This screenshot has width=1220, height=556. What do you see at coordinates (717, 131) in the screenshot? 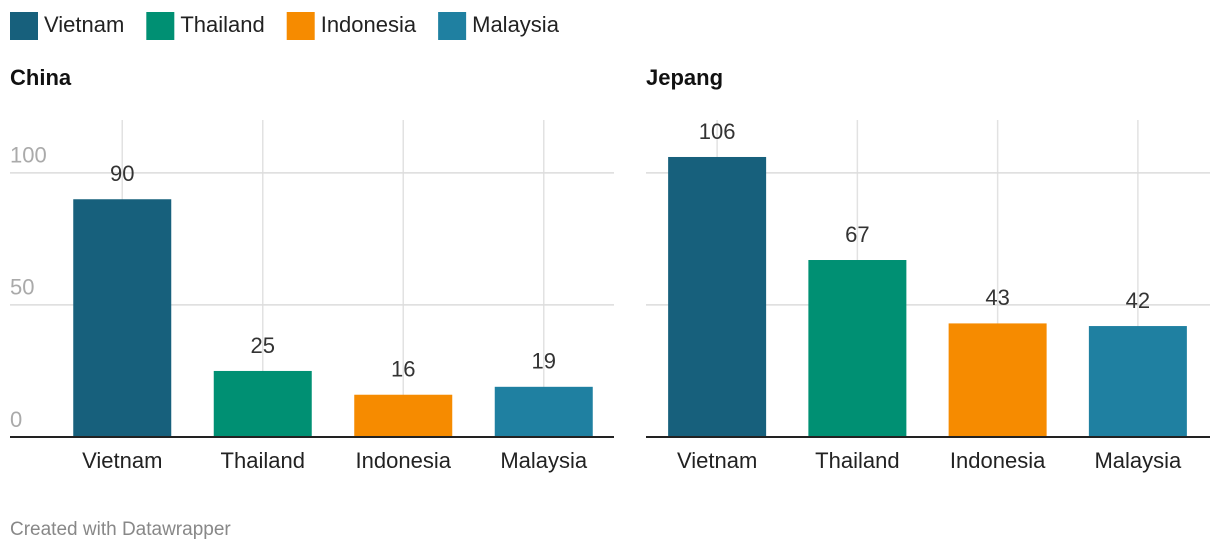
I see `value-label: 106` at bounding box center [717, 131].